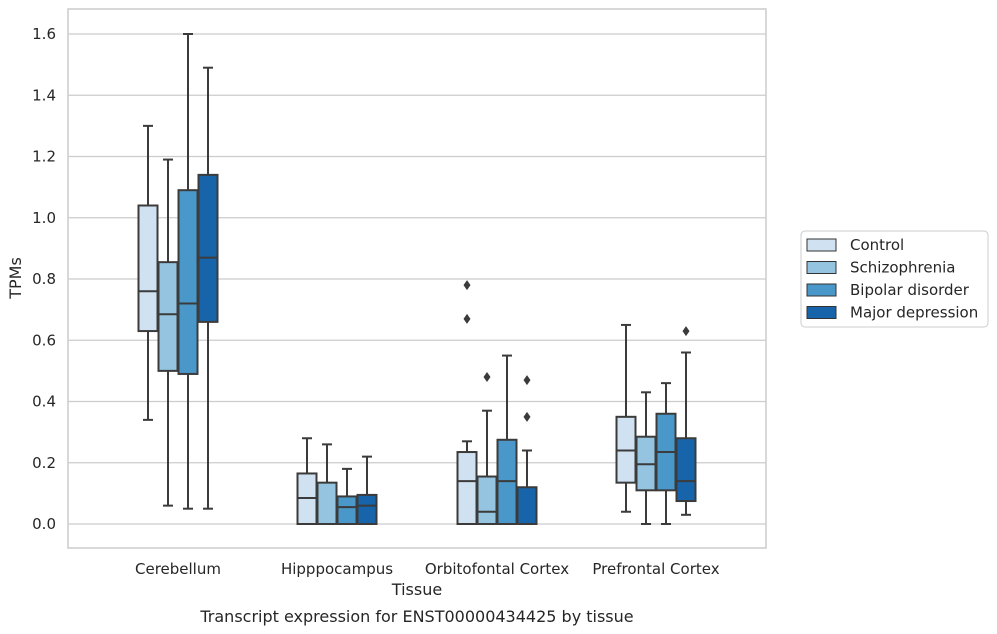  I want to click on x-tick-label: Cerebellum, so click(178, 569).